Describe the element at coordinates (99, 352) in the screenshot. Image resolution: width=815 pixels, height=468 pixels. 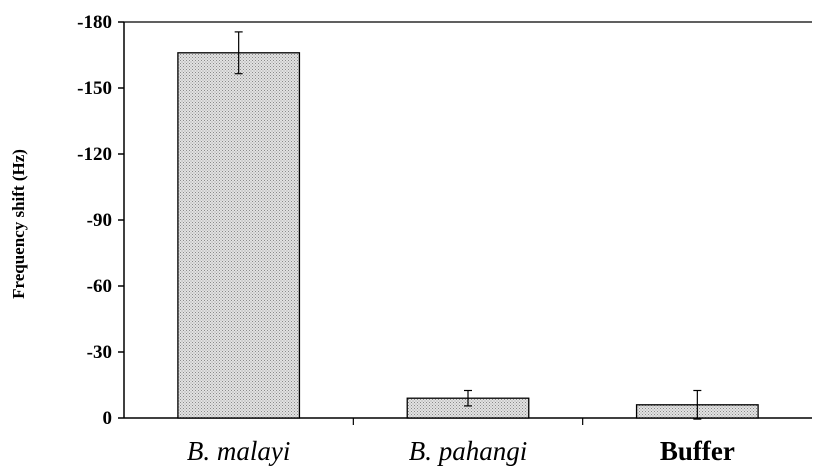
I see `y-tick-label: -30` at that location.